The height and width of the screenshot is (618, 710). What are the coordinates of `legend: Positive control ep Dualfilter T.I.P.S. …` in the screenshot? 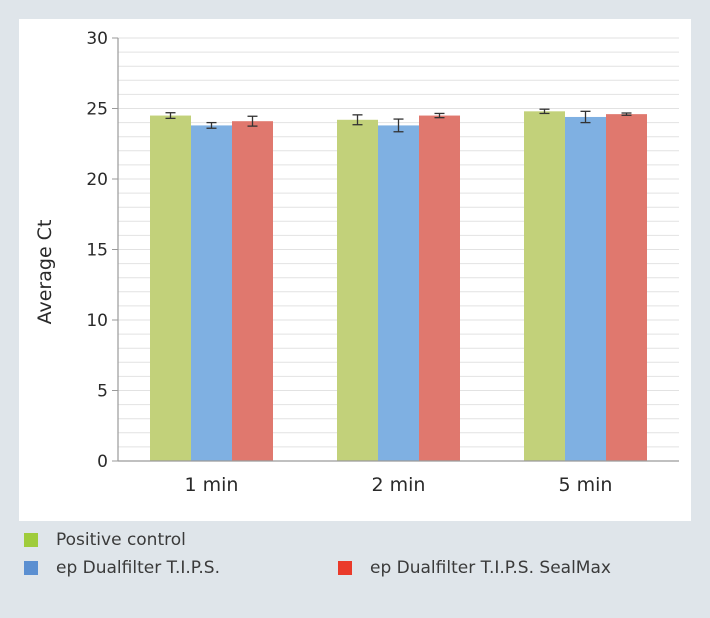 It's located at (359, 570).